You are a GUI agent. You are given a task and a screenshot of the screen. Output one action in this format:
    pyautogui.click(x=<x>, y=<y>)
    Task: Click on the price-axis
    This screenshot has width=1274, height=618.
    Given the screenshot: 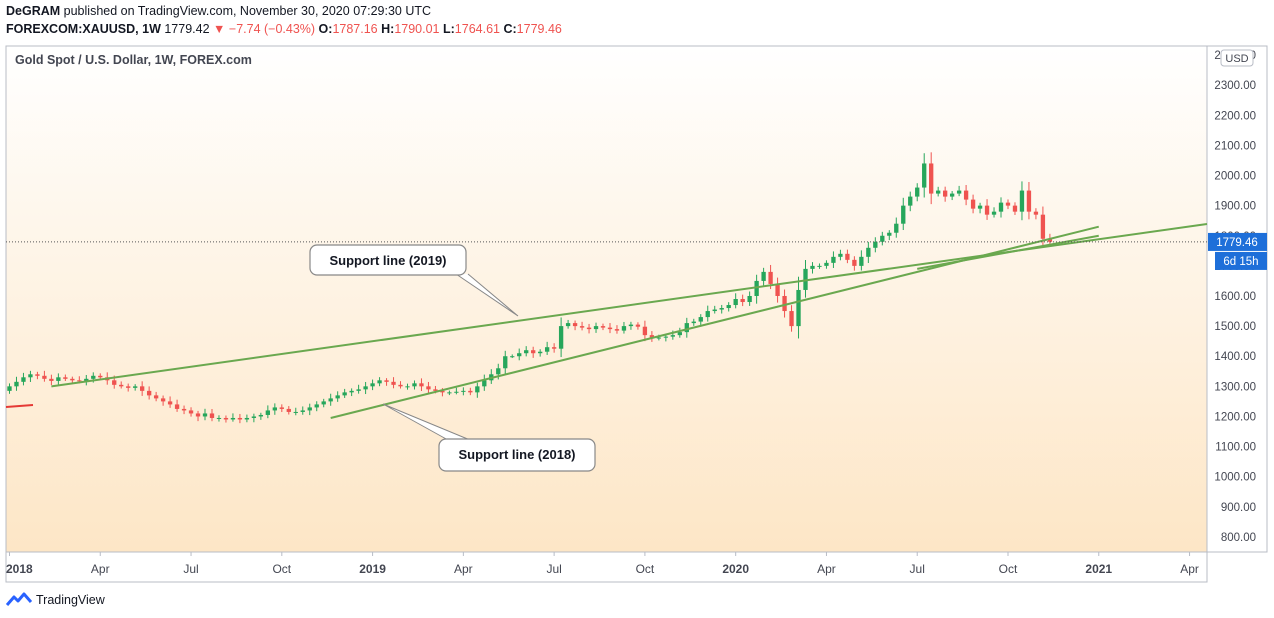 What is the action you would take?
    pyautogui.click(x=1237, y=299)
    